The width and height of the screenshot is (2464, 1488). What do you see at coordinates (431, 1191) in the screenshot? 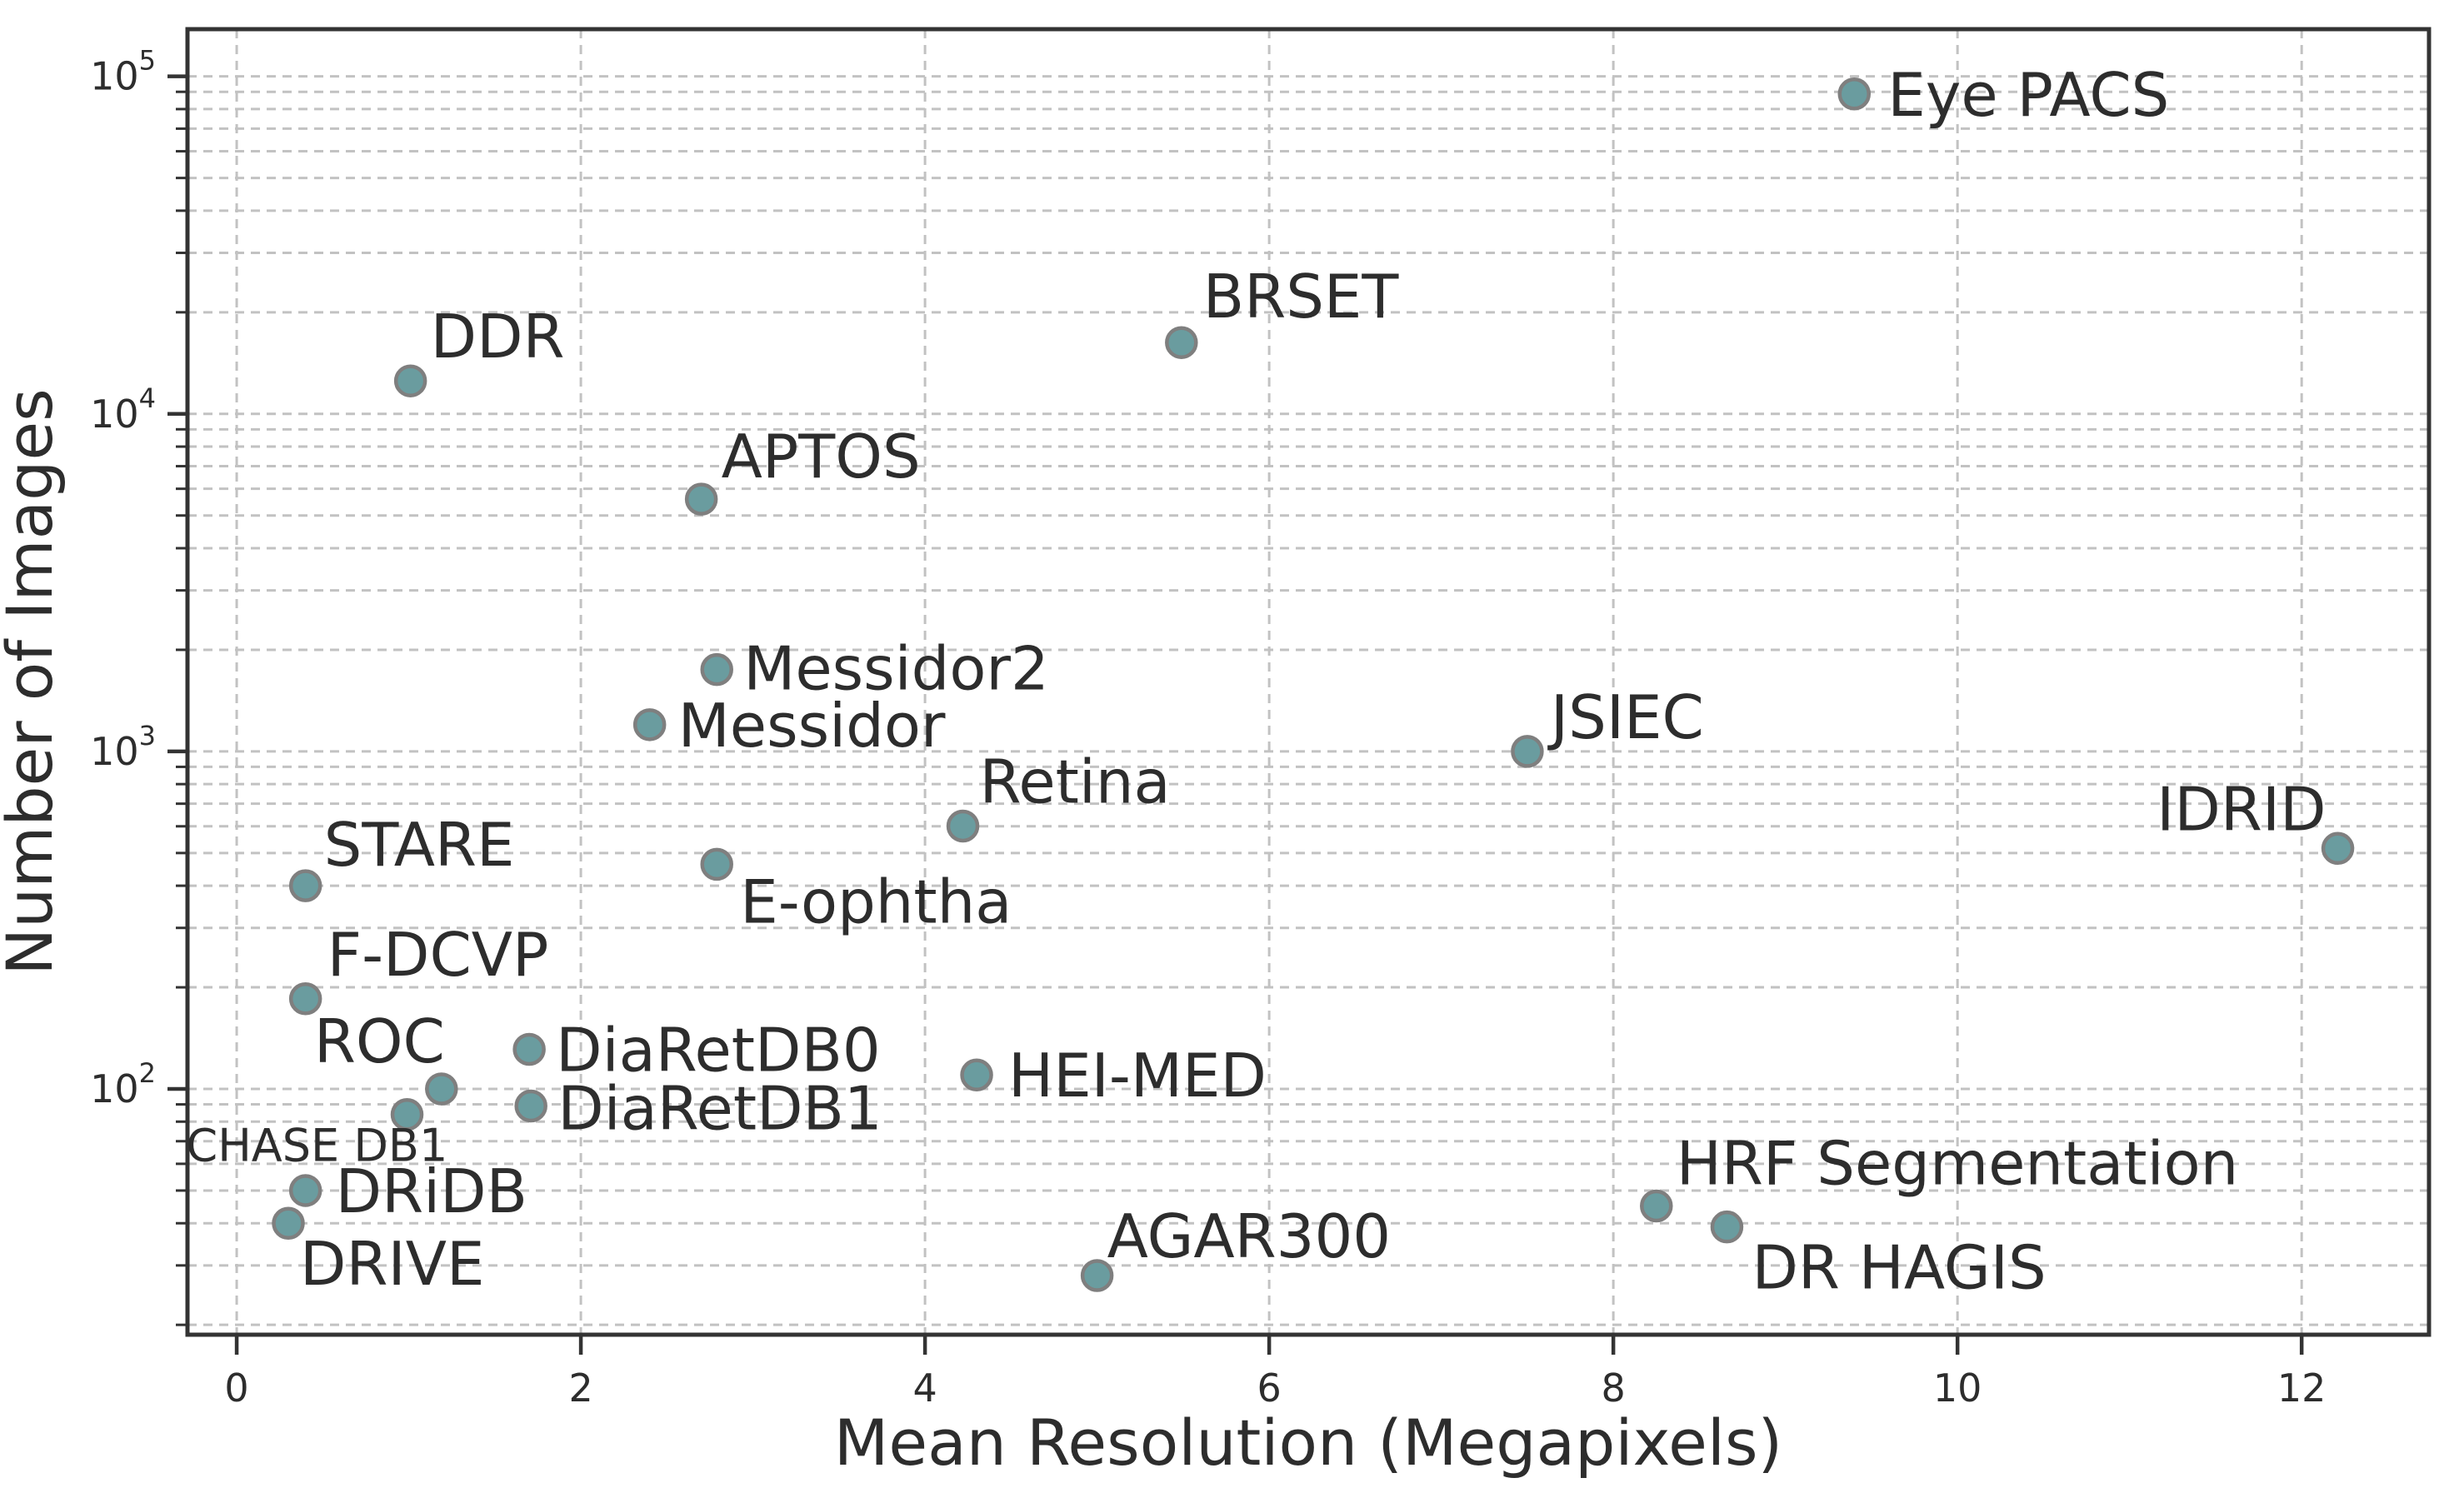
I see `point-label: DRiDB` at bounding box center [431, 1191].